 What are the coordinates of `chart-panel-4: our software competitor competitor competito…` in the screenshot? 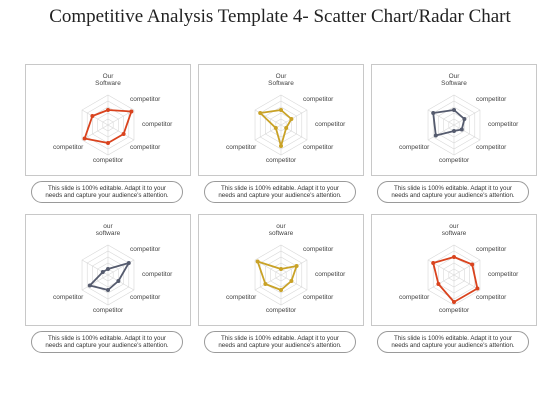 It's located at (108, 289).